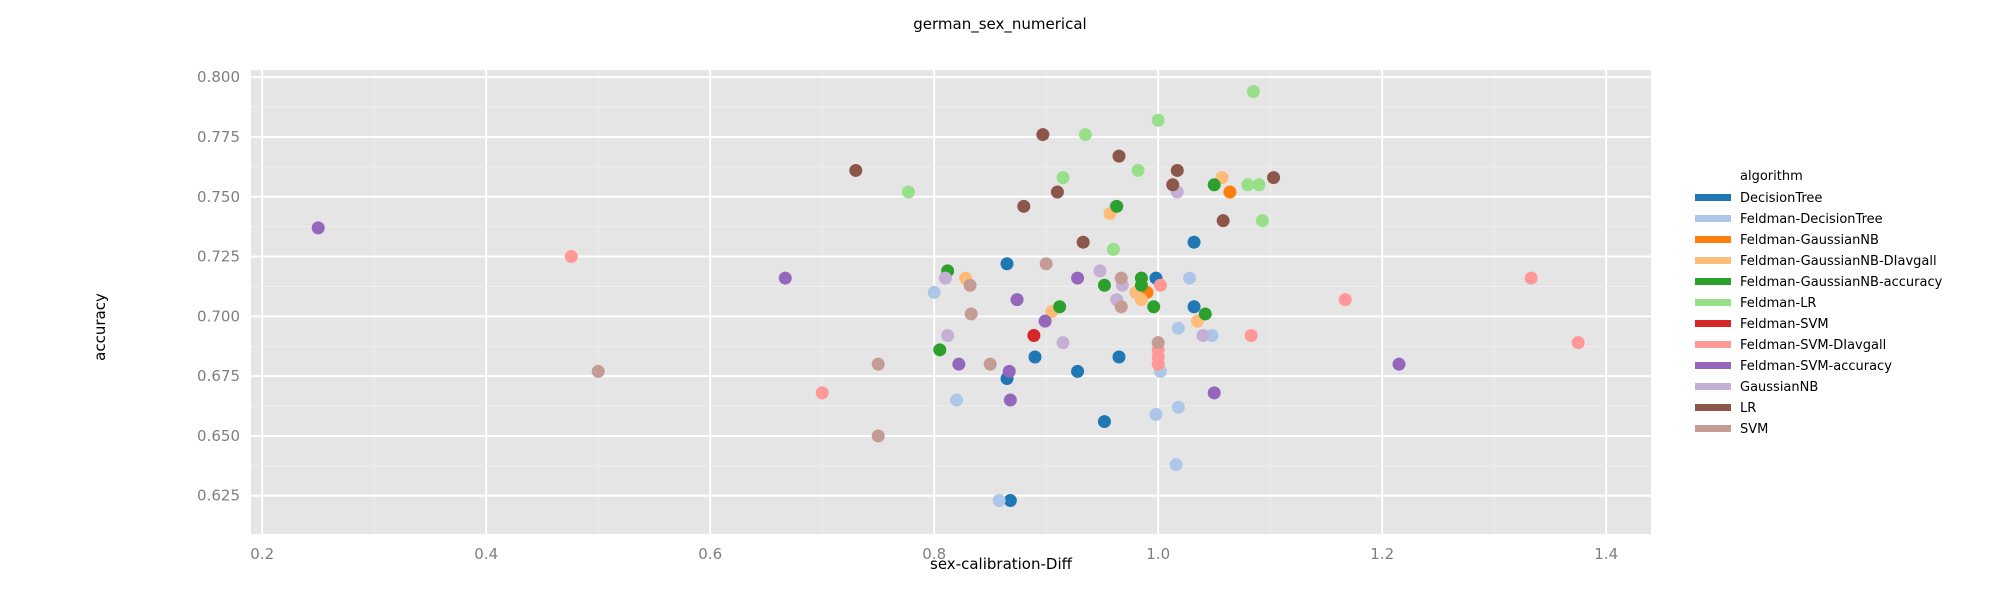 Image resolution: width=2000 pixels, height=600 pixels. I want to click on legend-label: Feldman-DecisionTree, so click(1811, 219).